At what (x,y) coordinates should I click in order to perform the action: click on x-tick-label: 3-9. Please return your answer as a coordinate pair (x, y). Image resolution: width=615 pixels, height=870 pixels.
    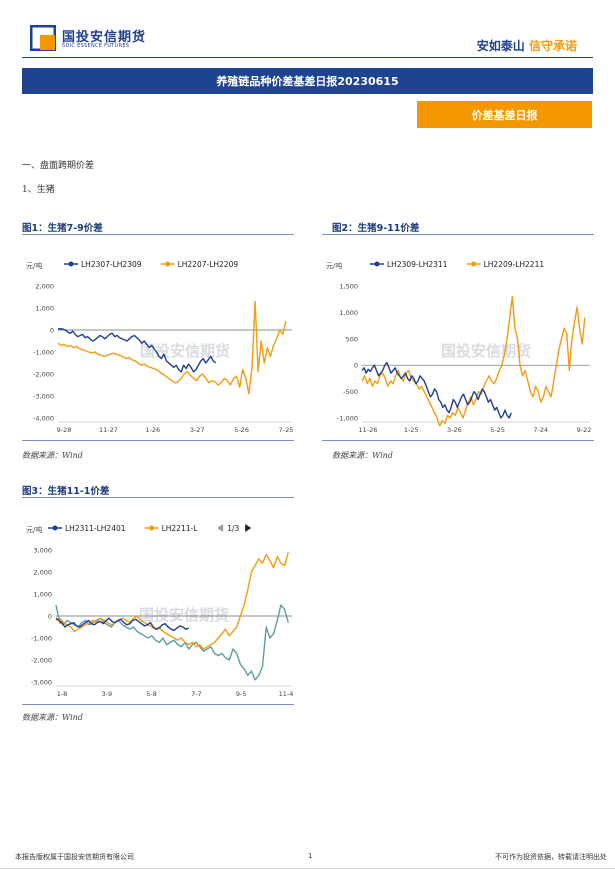
    Looking at the image, I should click on (106, 694).